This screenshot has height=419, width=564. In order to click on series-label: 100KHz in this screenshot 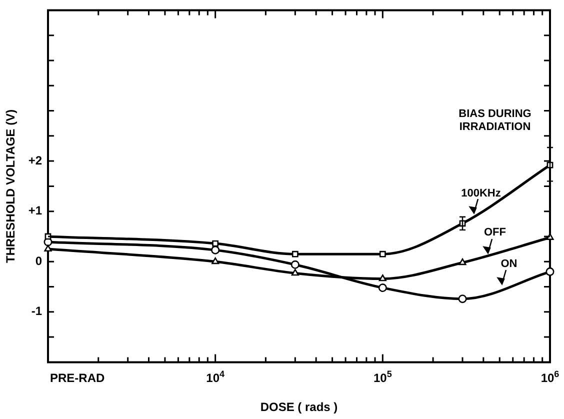, I will do `click(481, 193)`.